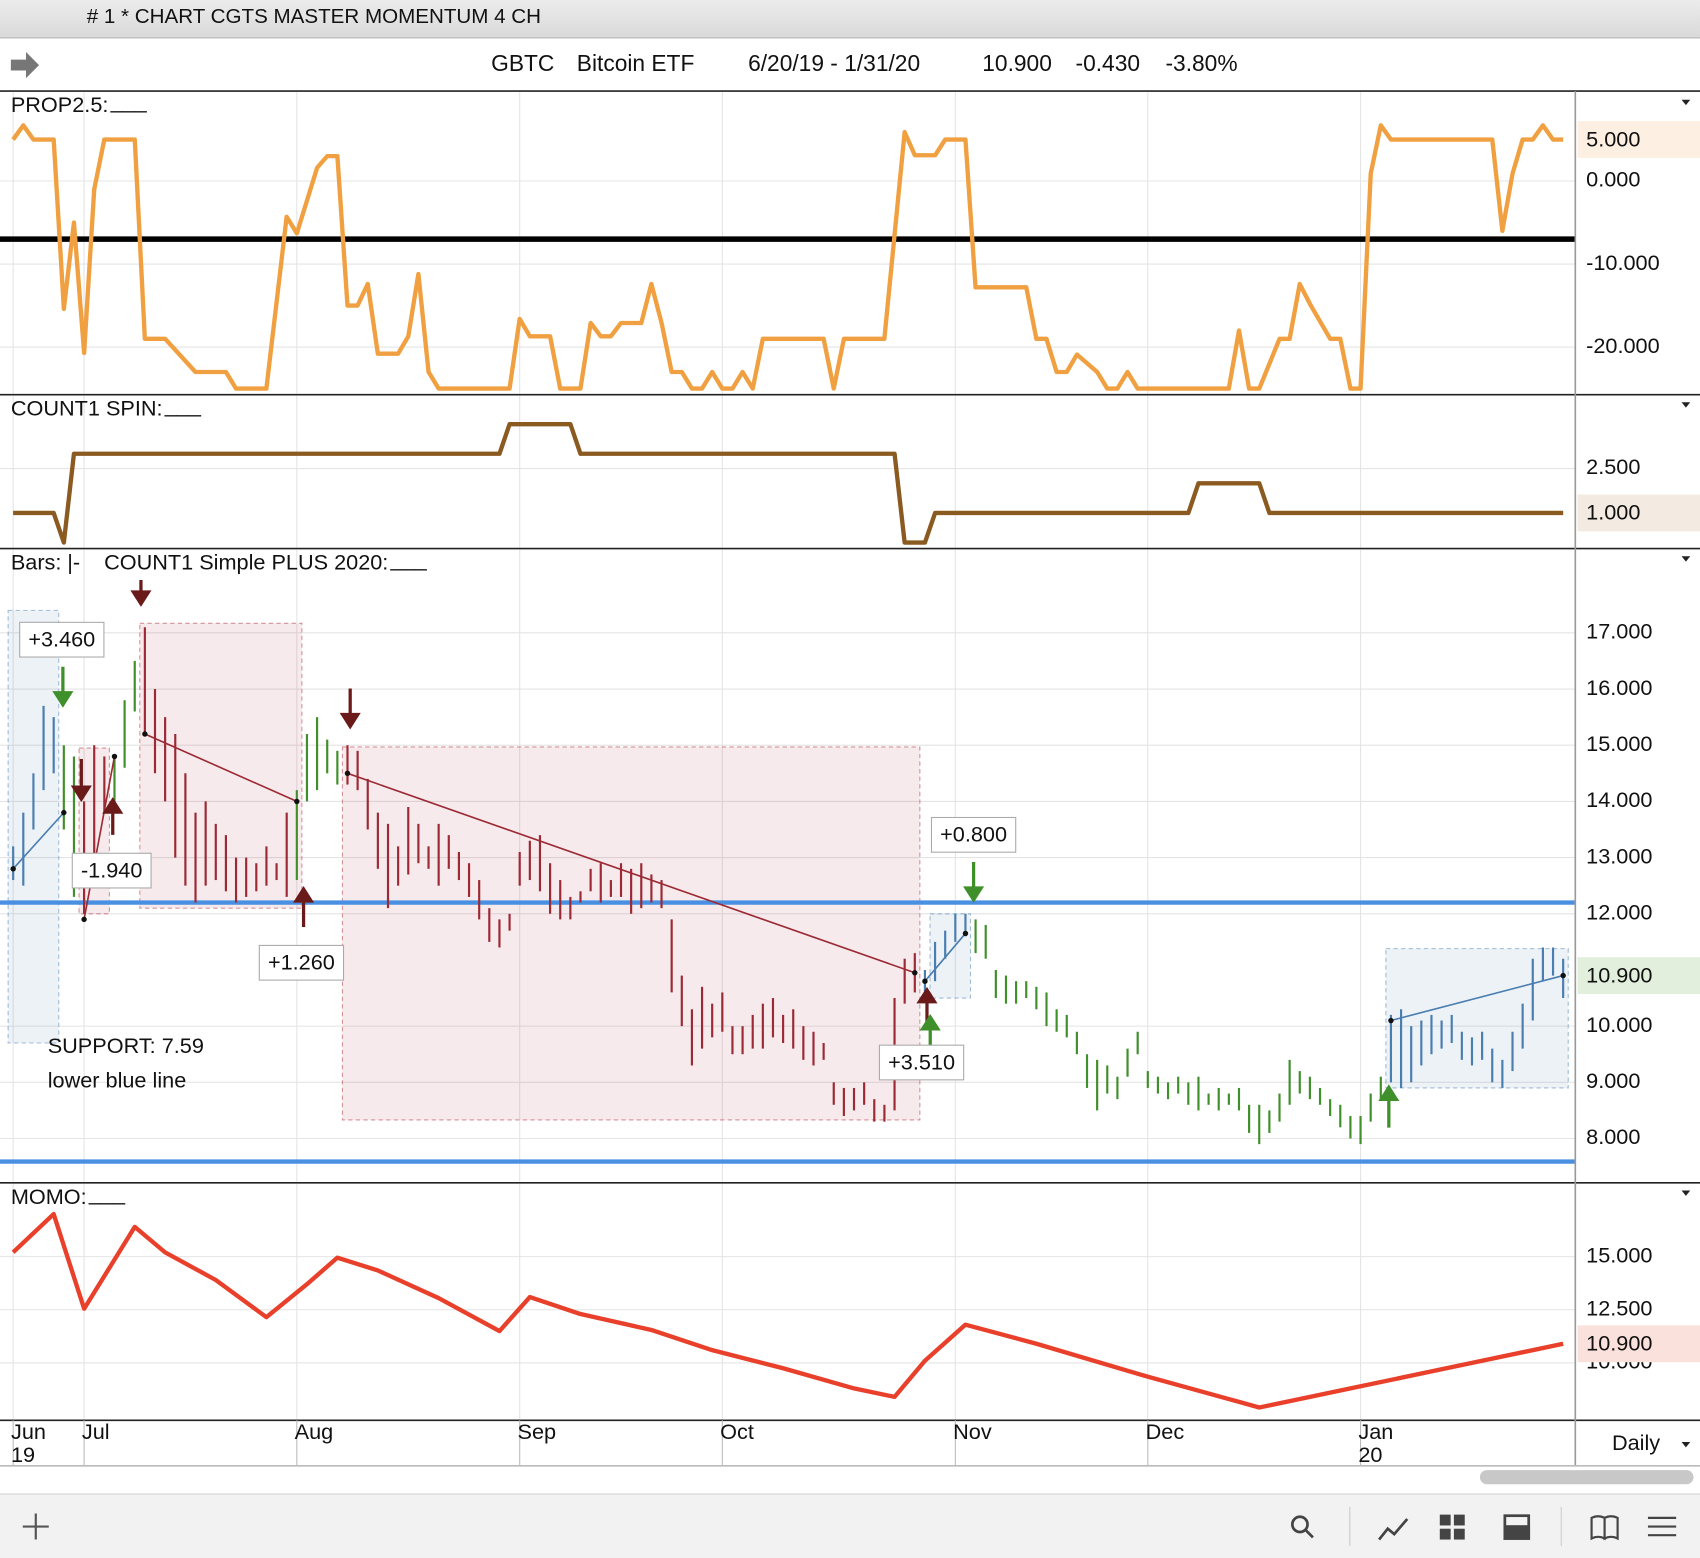  What do you see at coordinates (1586, 1477) in the screenshot?
I see `scrollbar` at bounding box center [1586, 1477].